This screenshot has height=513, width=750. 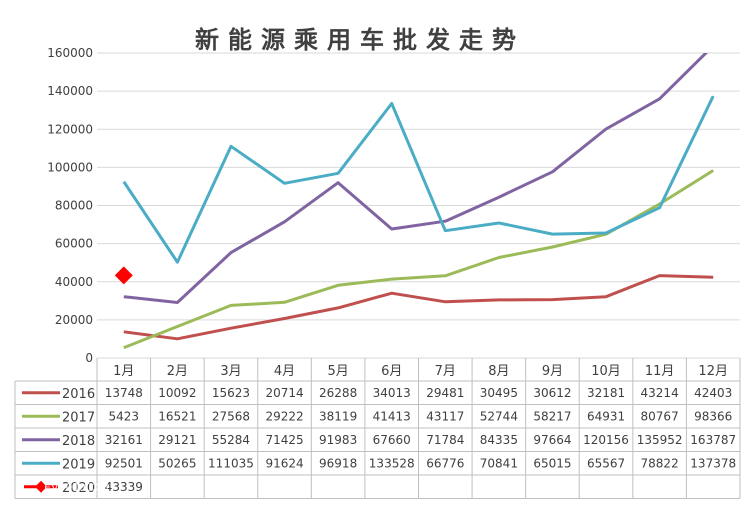 I want to click on legend-key-marker, so click(x=41, y=486).